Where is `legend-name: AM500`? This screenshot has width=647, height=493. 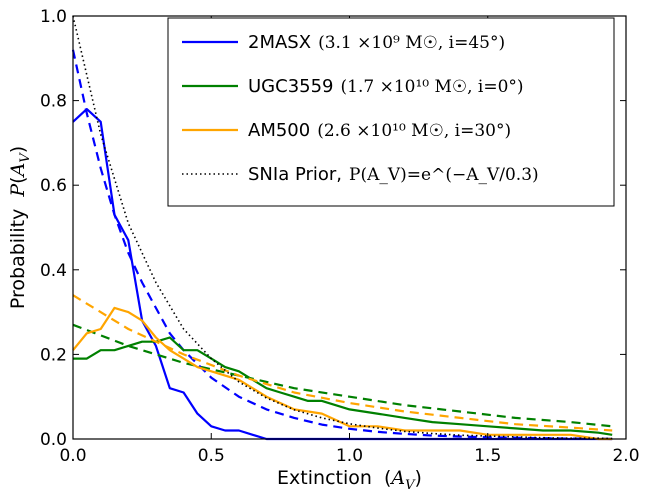 legend-name: AM500 is located at coordinates (279, 130).